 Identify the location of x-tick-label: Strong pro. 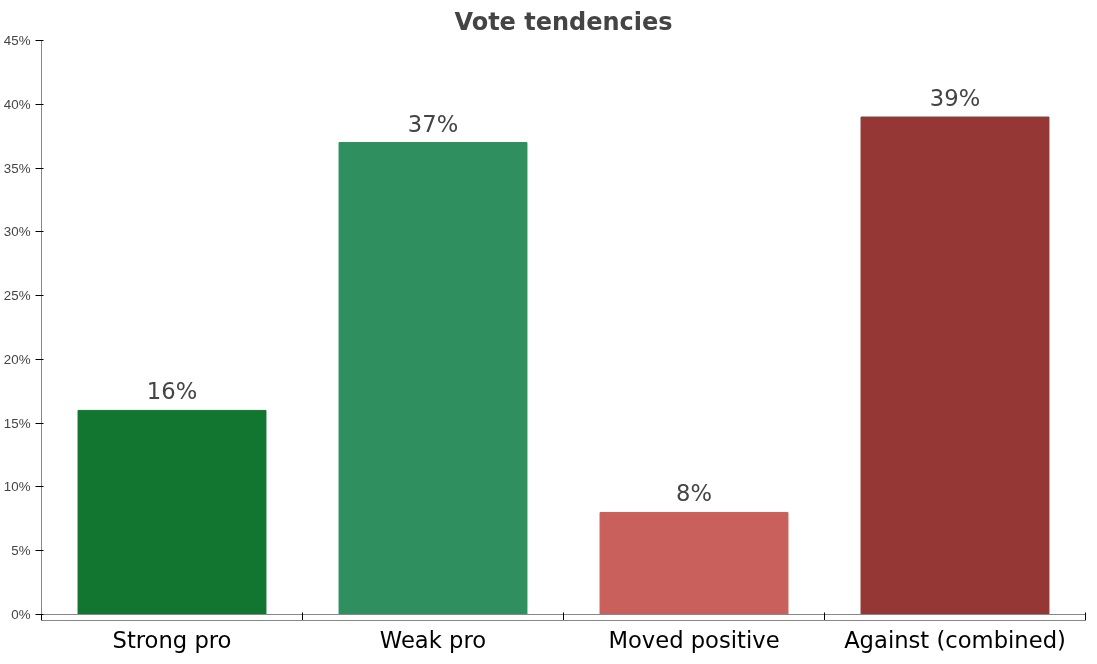
(172, 639).